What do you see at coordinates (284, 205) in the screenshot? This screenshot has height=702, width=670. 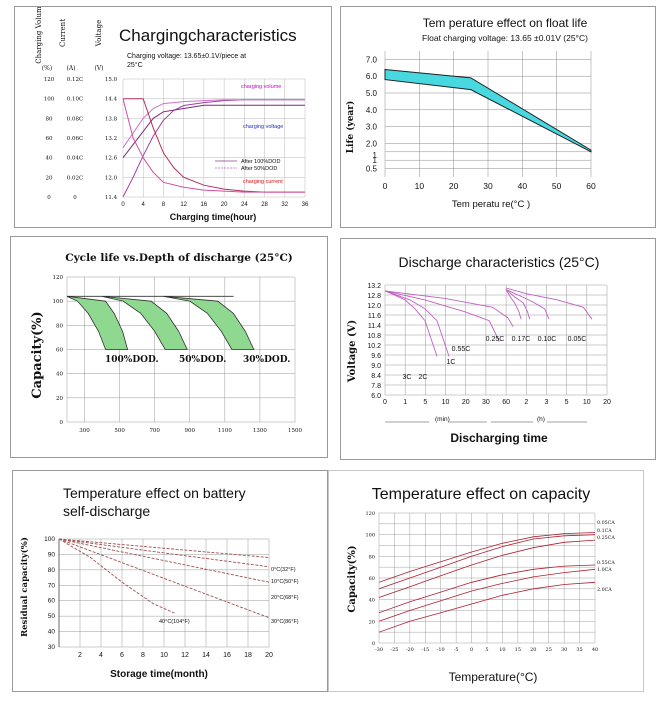 I see `x-tick: 32` at bounding box center [284, 205].